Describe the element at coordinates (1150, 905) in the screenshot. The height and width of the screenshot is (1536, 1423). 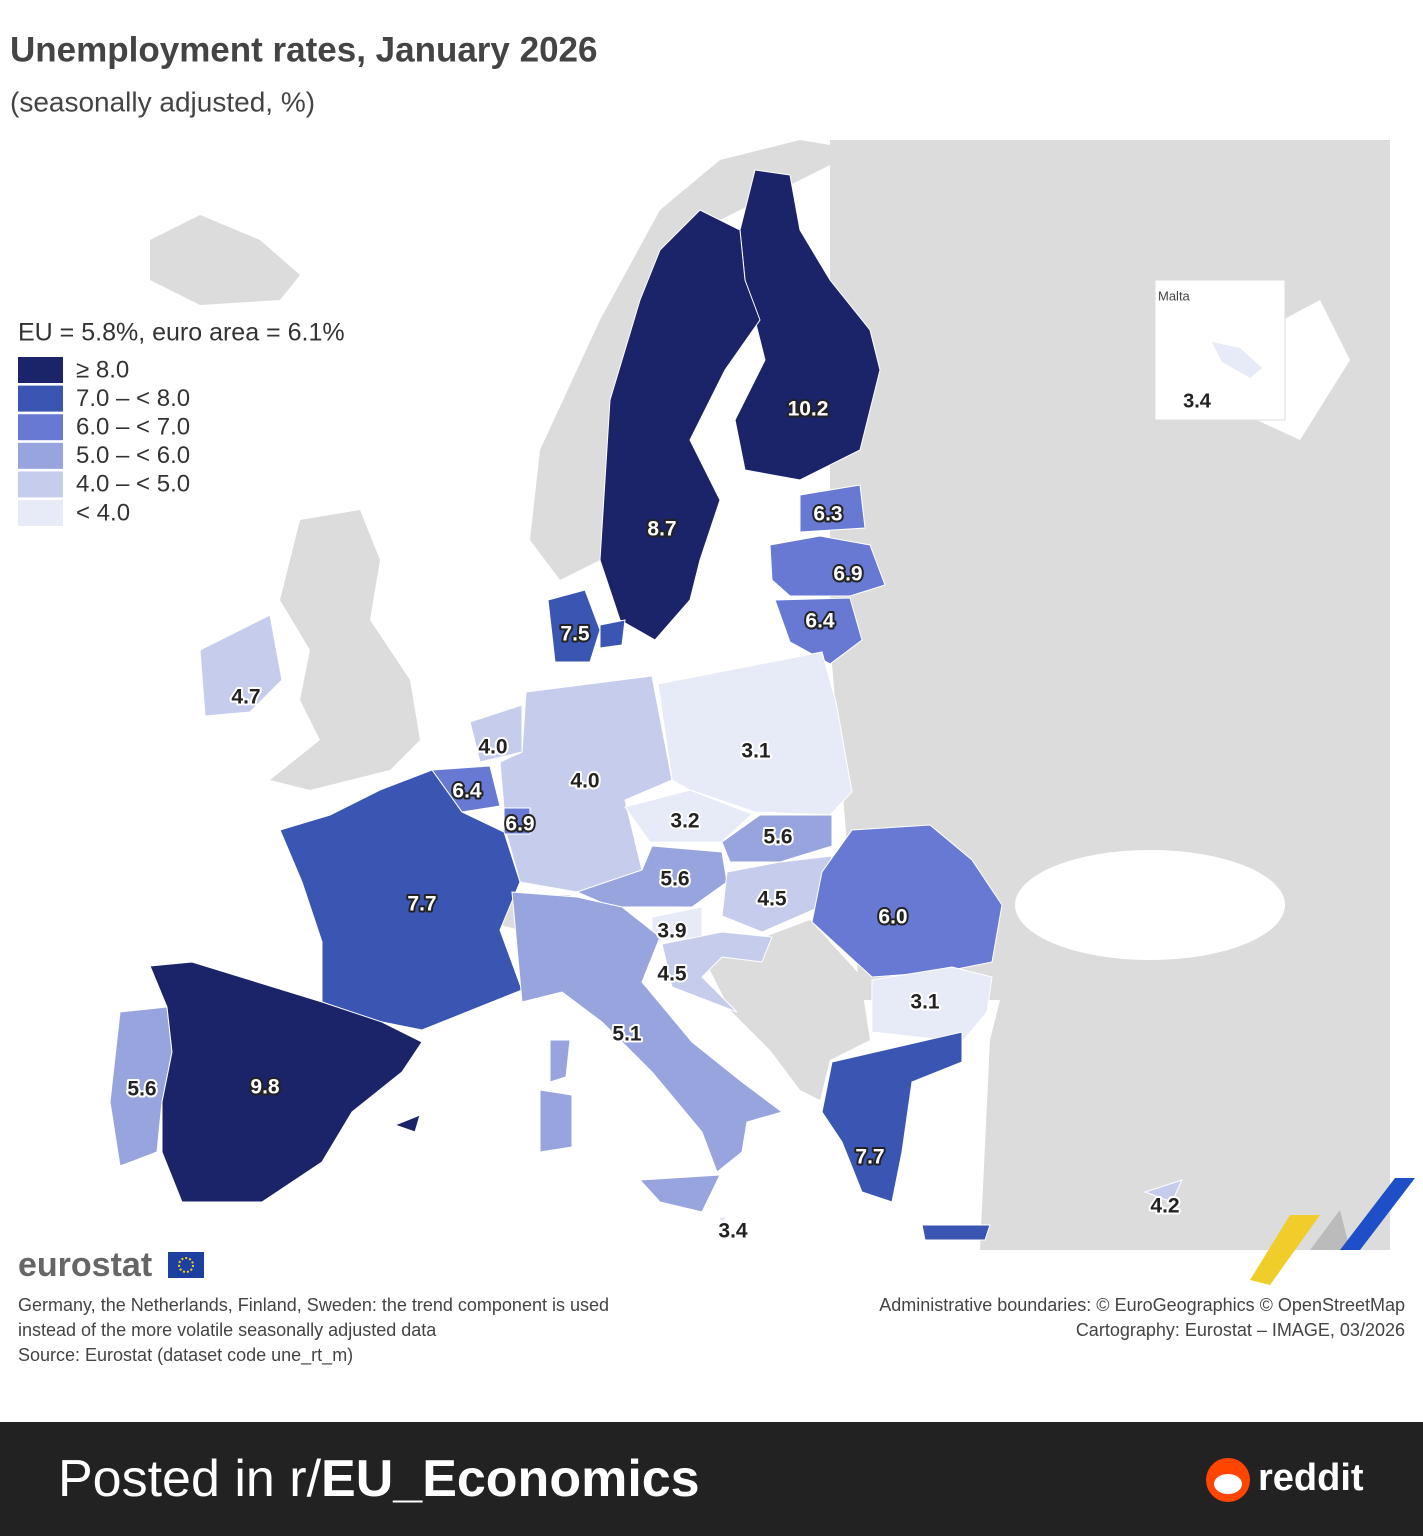
I see `black-sea` at that location.